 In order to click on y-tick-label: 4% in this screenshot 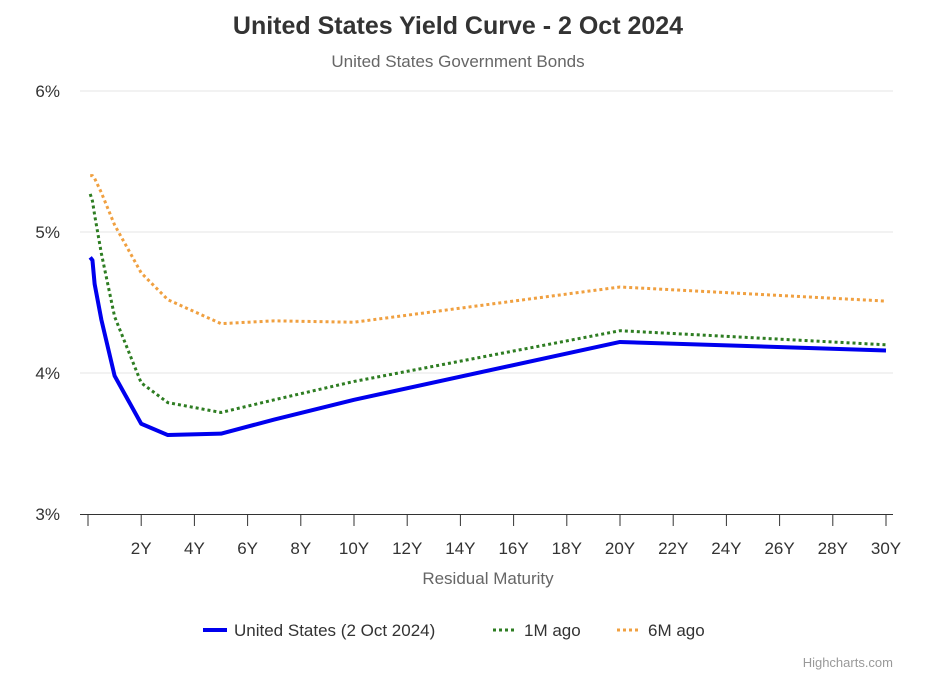, I will do `click(47, 373)`.